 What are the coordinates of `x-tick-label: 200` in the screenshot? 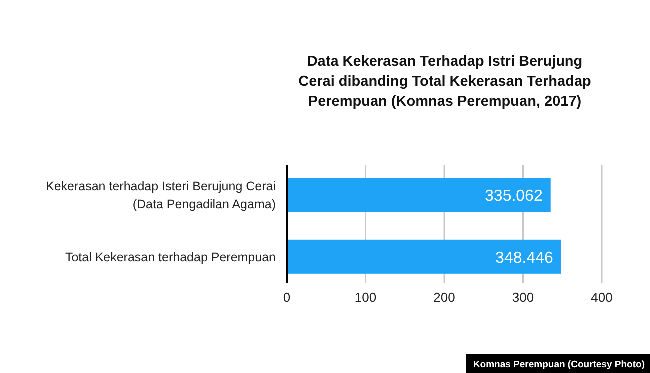 It's located at (445, 297).